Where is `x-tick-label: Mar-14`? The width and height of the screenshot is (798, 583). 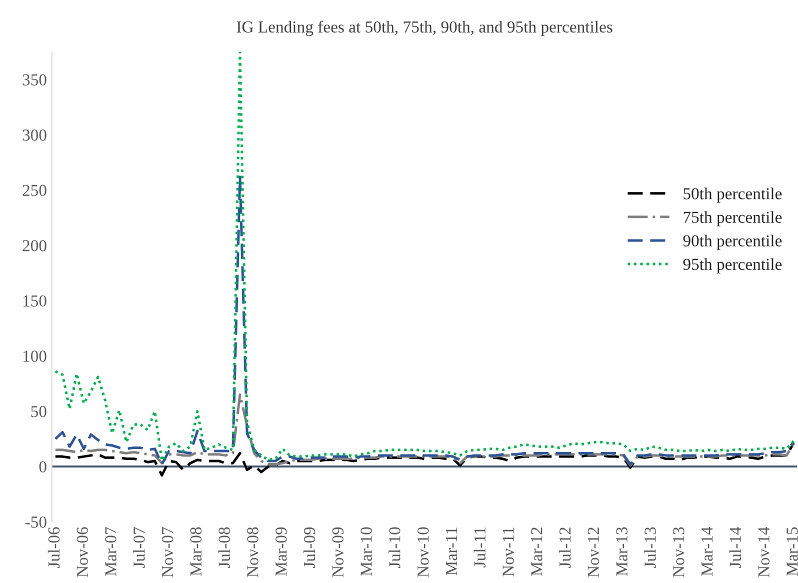 x-tick-label: Mar-14 is located at coordinates (707, 551).